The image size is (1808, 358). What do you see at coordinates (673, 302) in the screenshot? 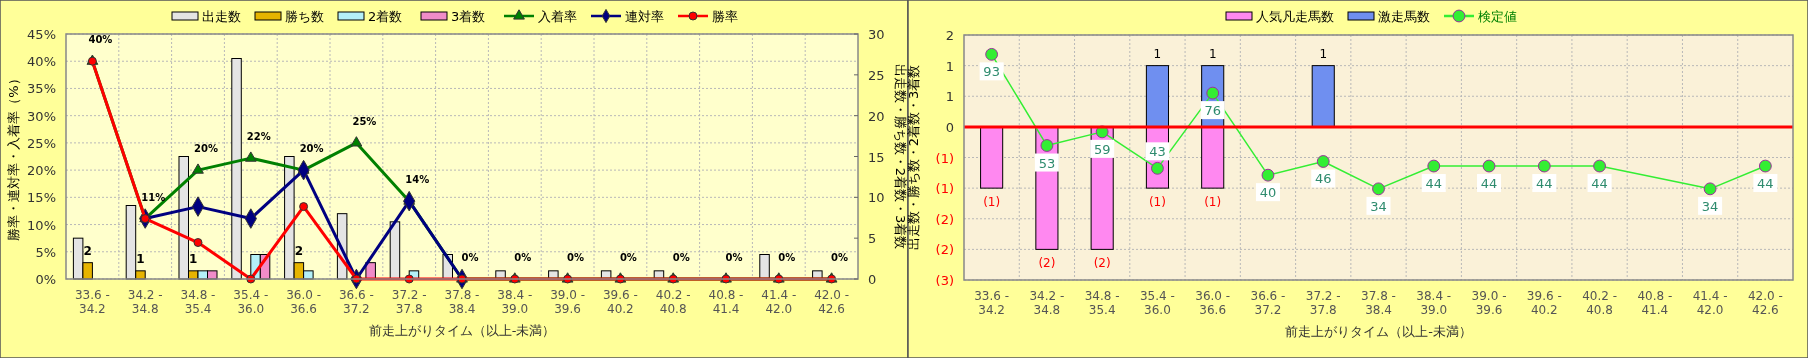
I see `x-tick-label: 40.2 - 40.8` at bounding box center [673, 302].